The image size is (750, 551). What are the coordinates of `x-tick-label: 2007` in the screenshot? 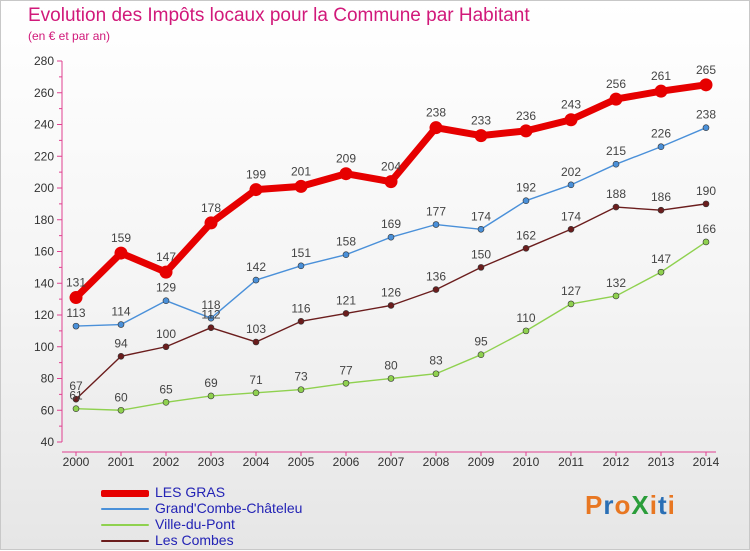 It's located at (391, 462).